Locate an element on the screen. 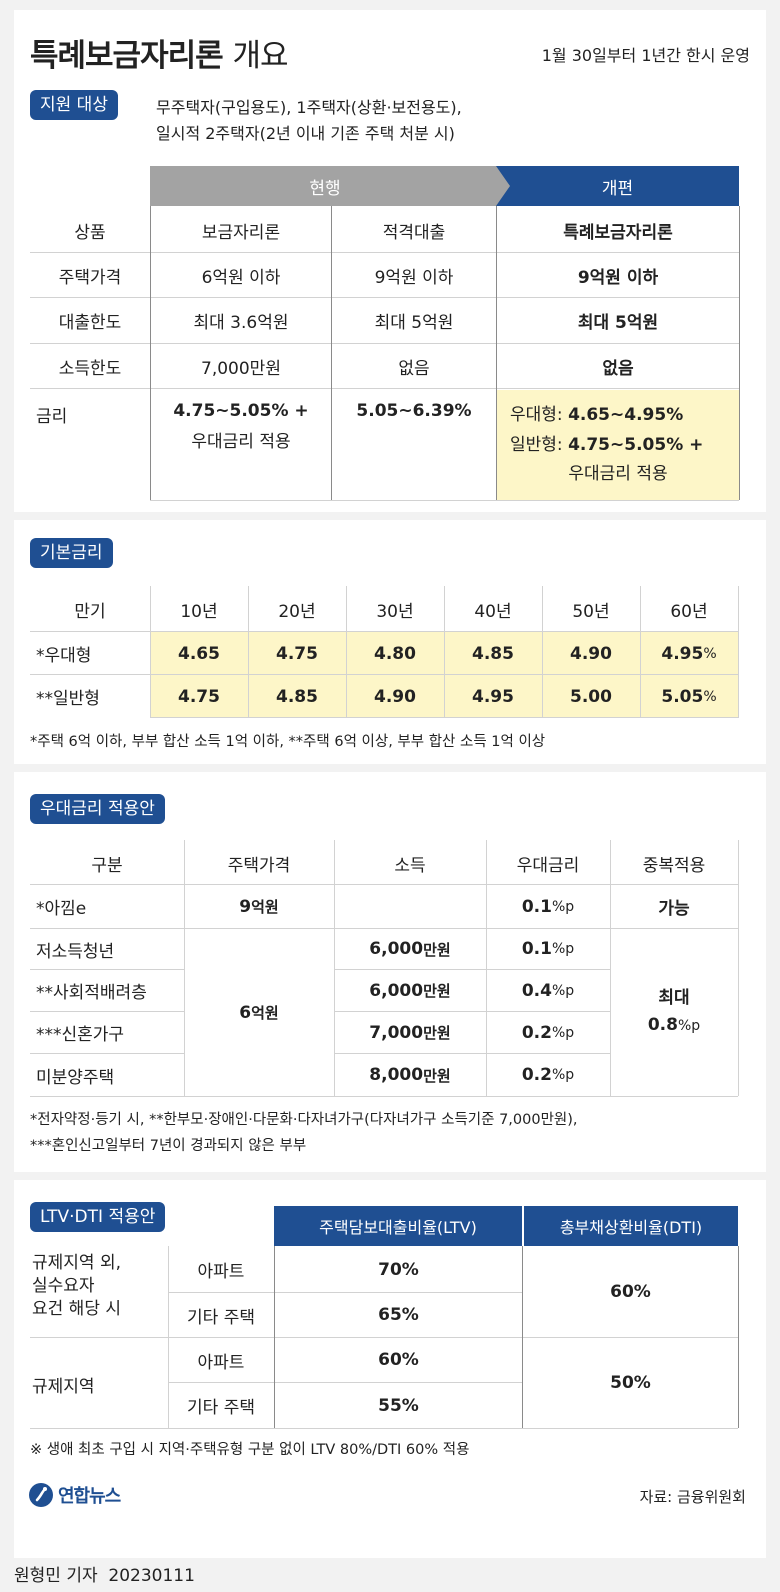 The width and height of the screenshot is (780, 1592). ltv-group-regulated: 규제지역 is located at coordinates (63, 1387).